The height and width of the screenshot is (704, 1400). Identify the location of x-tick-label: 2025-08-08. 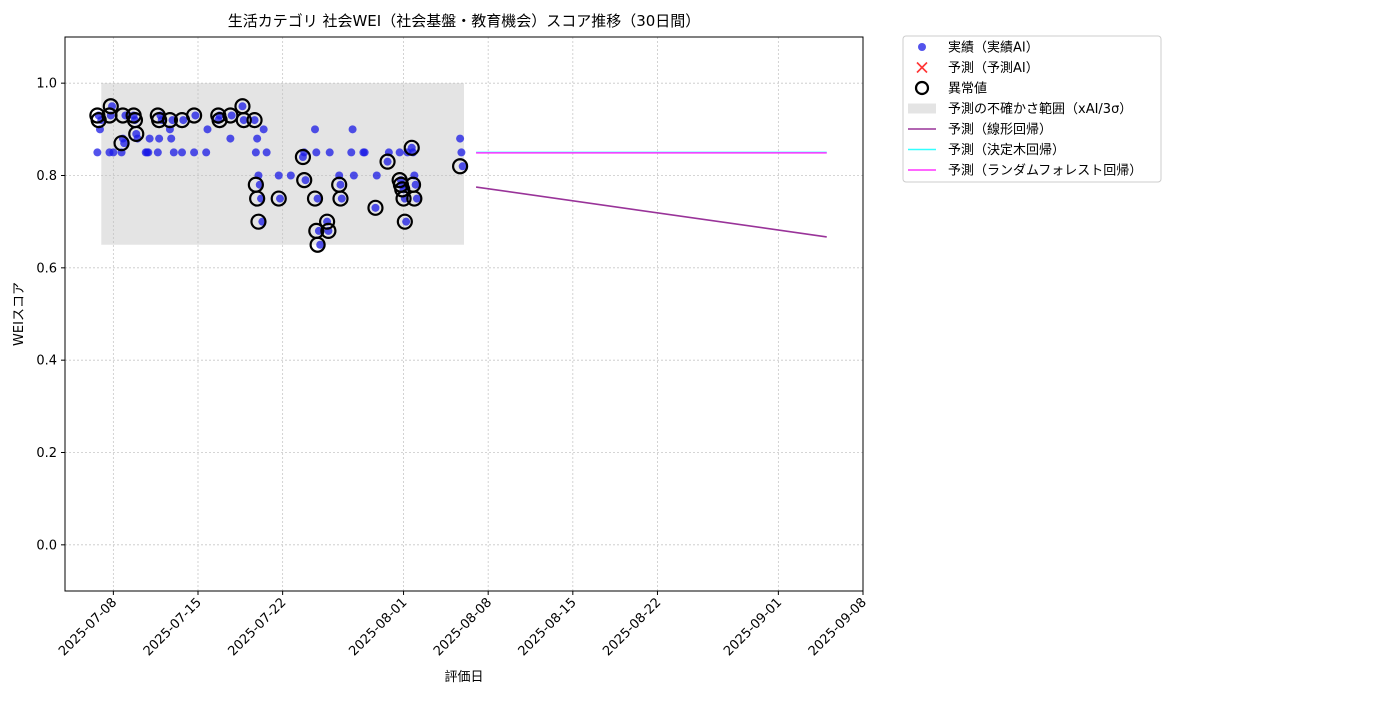
(463, 627).